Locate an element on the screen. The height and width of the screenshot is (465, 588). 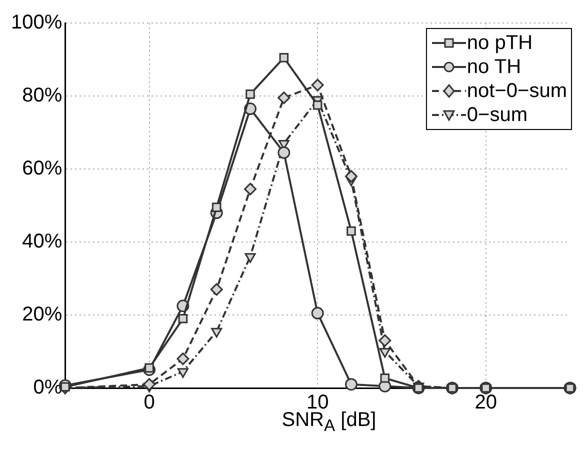
legend-label: not−0−sum is located at coordinates (516, 91).